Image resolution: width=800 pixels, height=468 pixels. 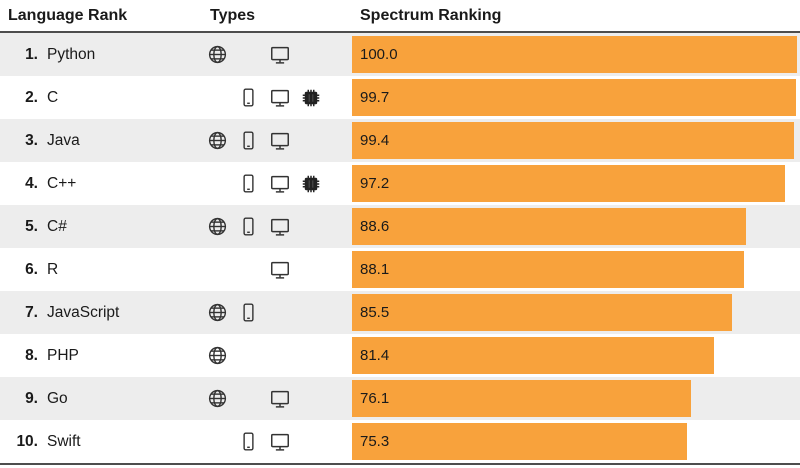 I want to click on rank-number: 10., so click(x=27, y=441).